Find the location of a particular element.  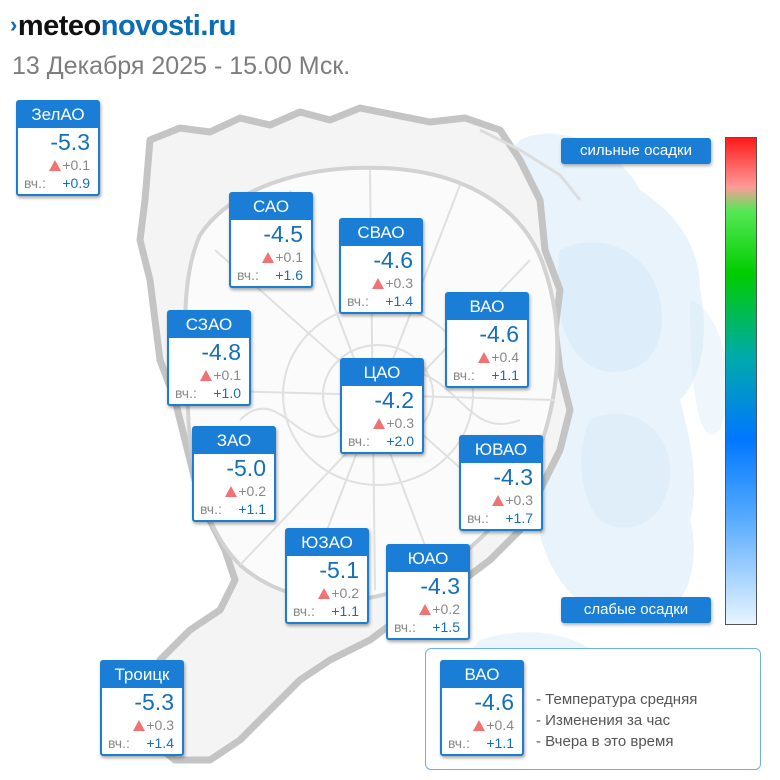

legend-sample-card: ВАО -4.6 +0.4 вч.: +1.1 is located at coordinates (482, 708).